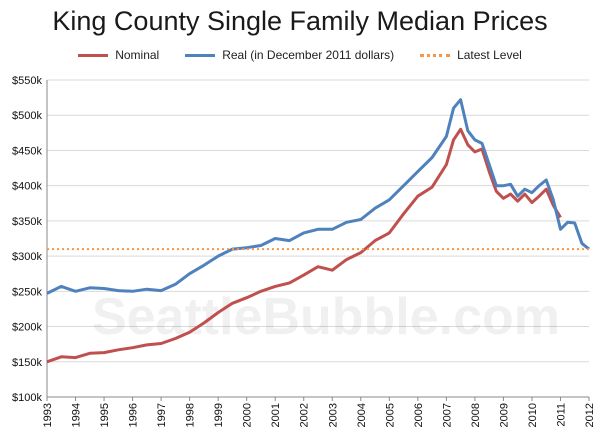 Image resolution: width=600 pixels, height=435 pixels. Describe the element at coordinates (27, 222) in the screenshot. I see `y-tick-label: $350k` at that location.